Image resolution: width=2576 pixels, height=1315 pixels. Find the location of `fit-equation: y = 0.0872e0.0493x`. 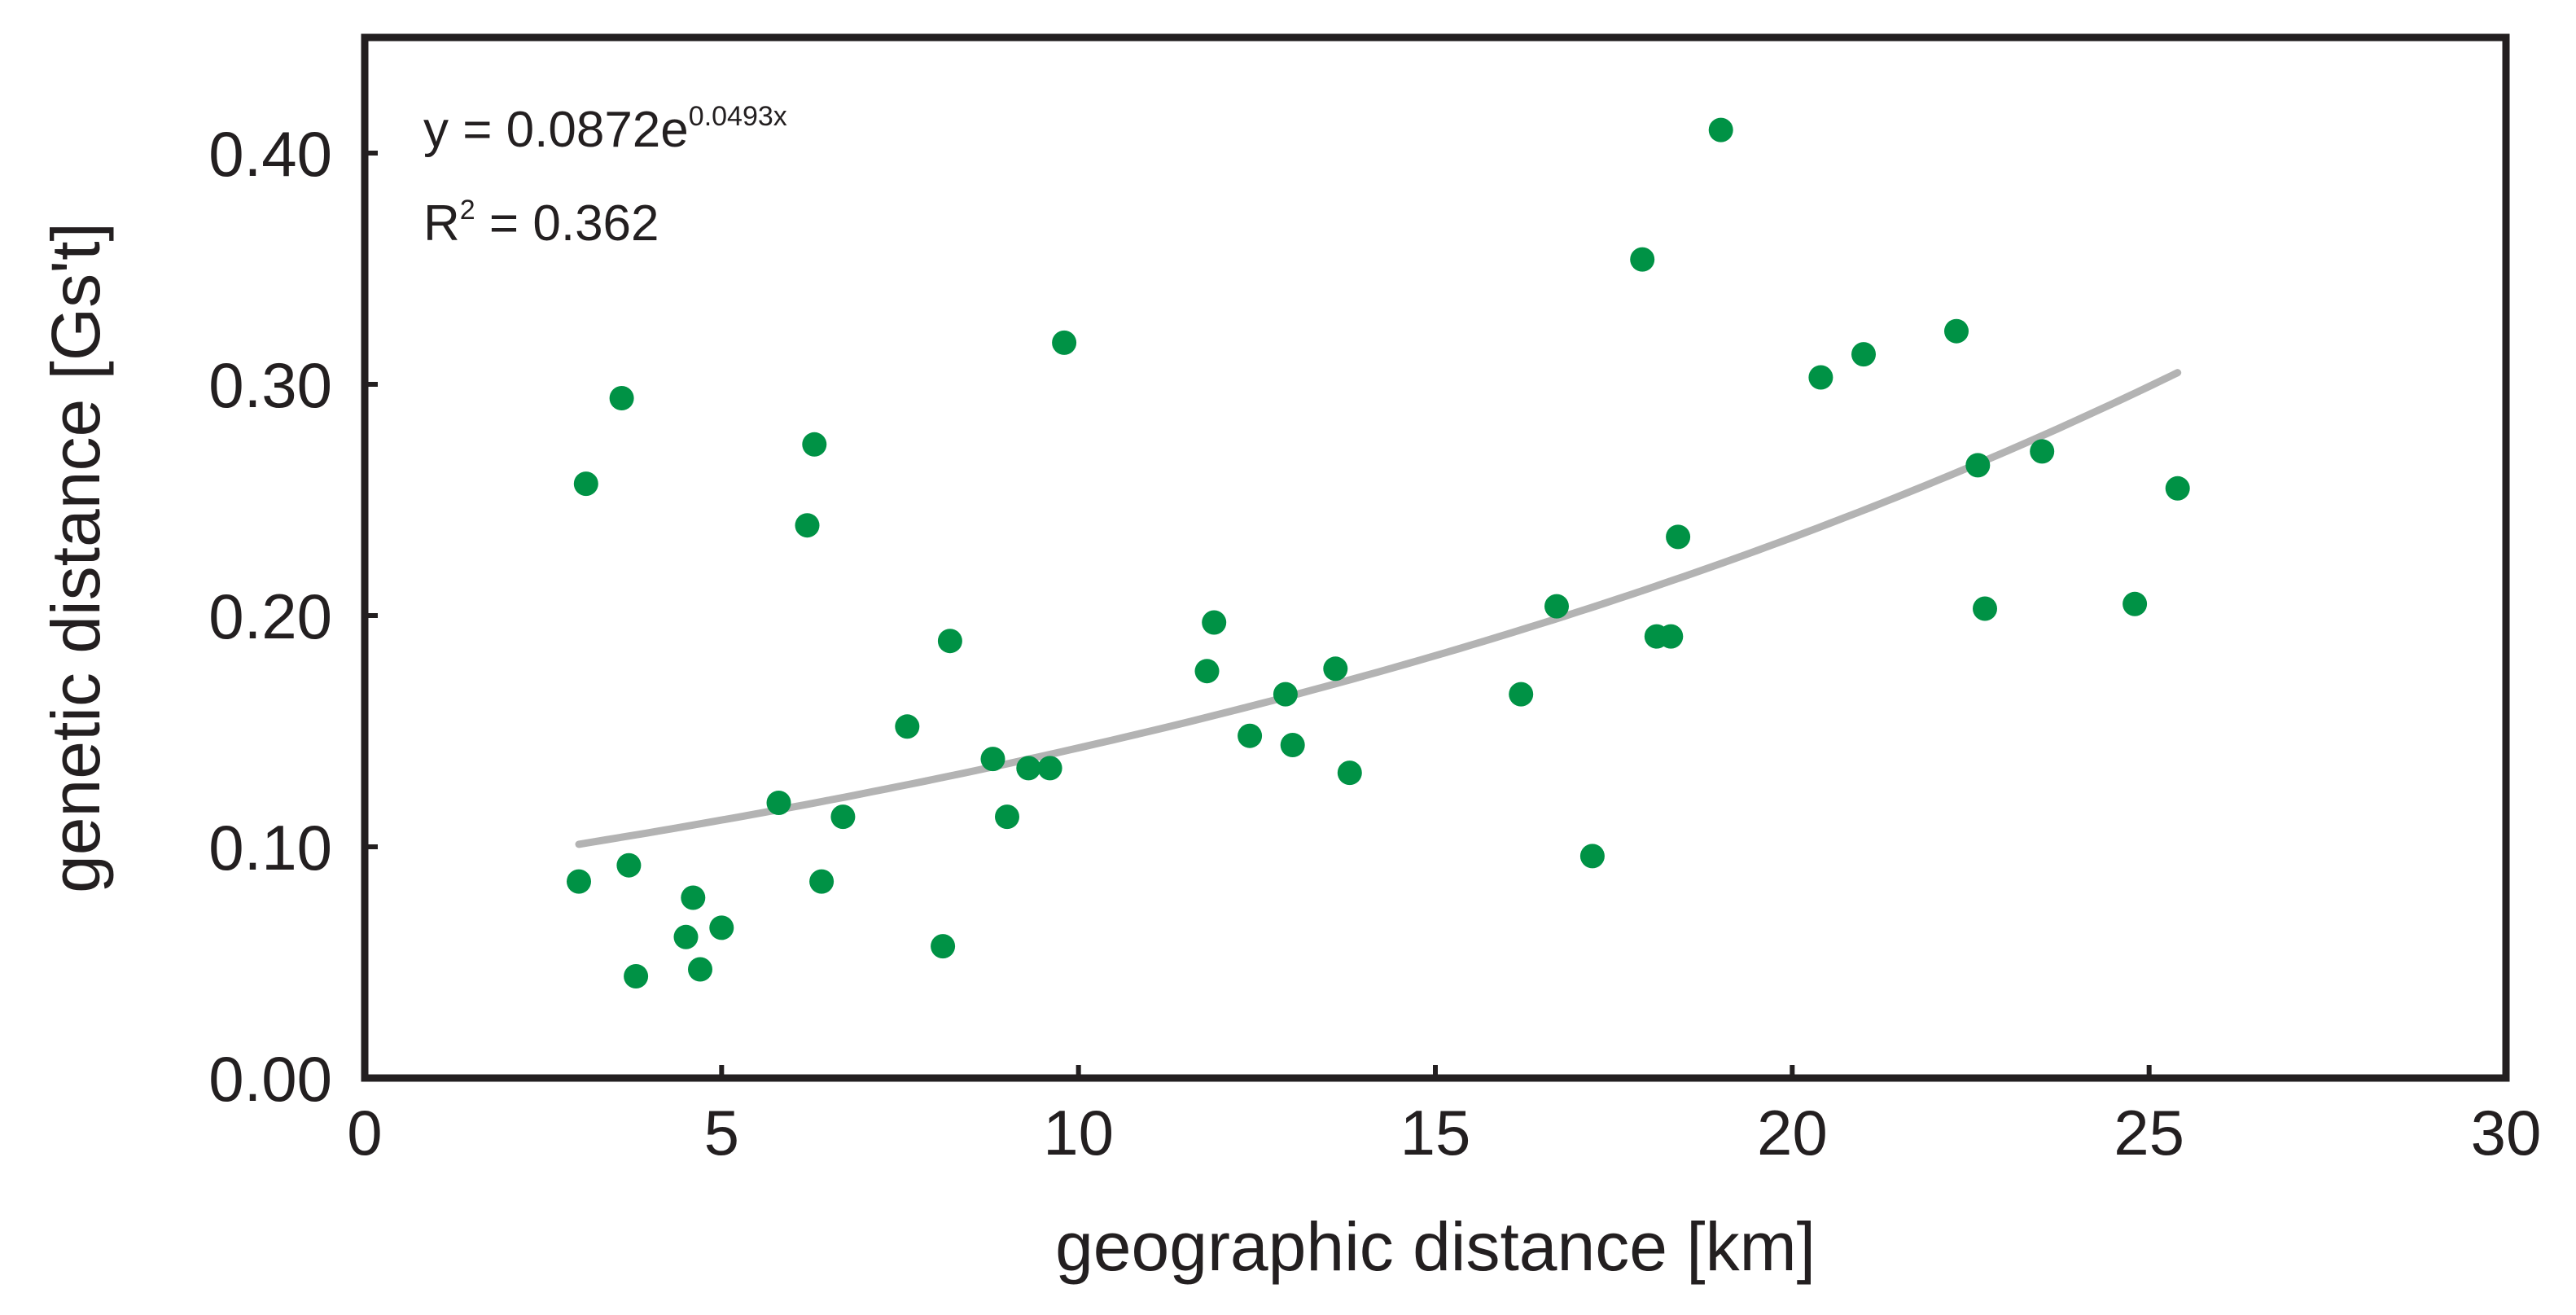

fit-equation: y = 0.0872e0.0493x is located at coordinates (605, 129).